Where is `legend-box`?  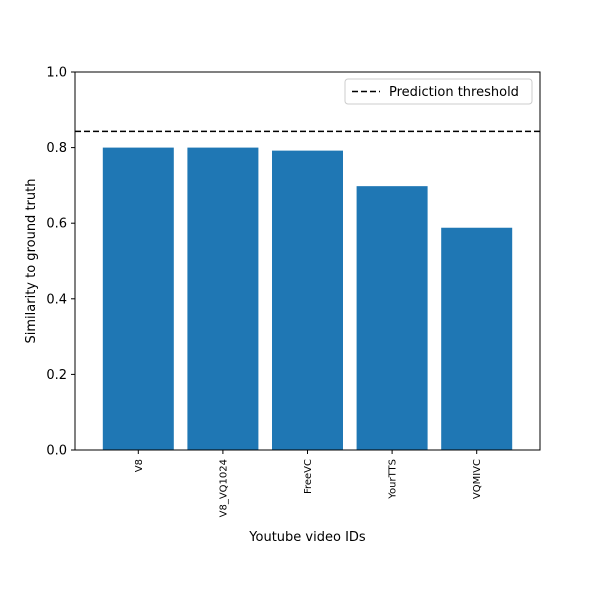 legend-box is located at coordinates (438, 91).